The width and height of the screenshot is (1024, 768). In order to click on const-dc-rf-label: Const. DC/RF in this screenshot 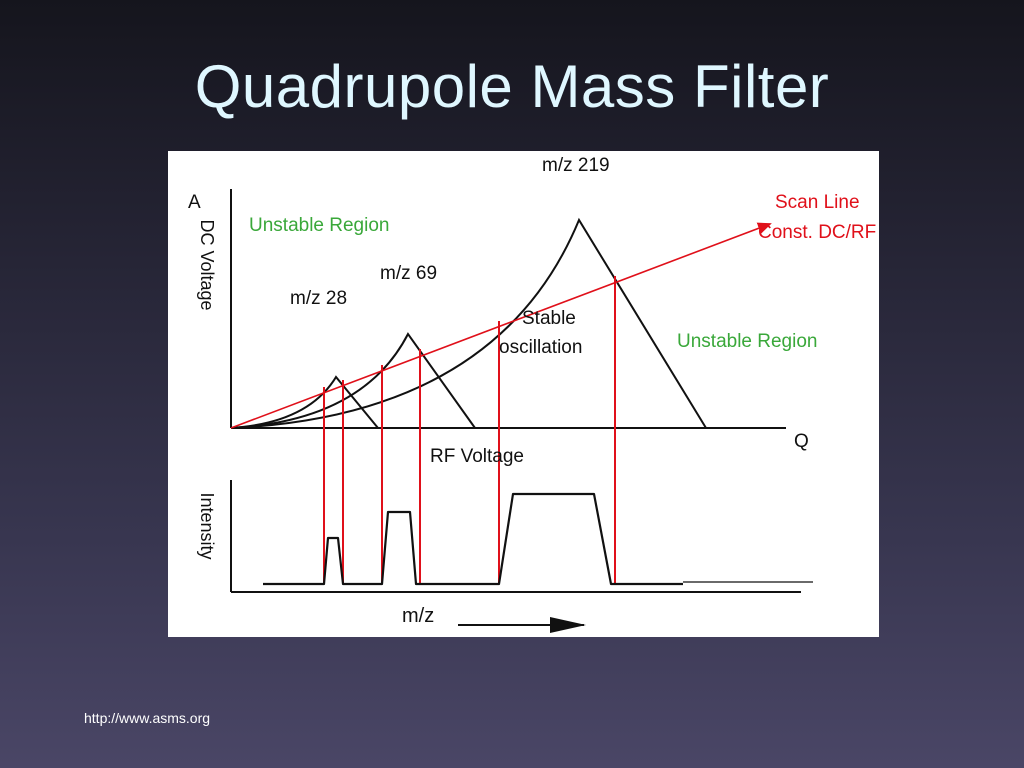, I will do `click(817, 232)`.